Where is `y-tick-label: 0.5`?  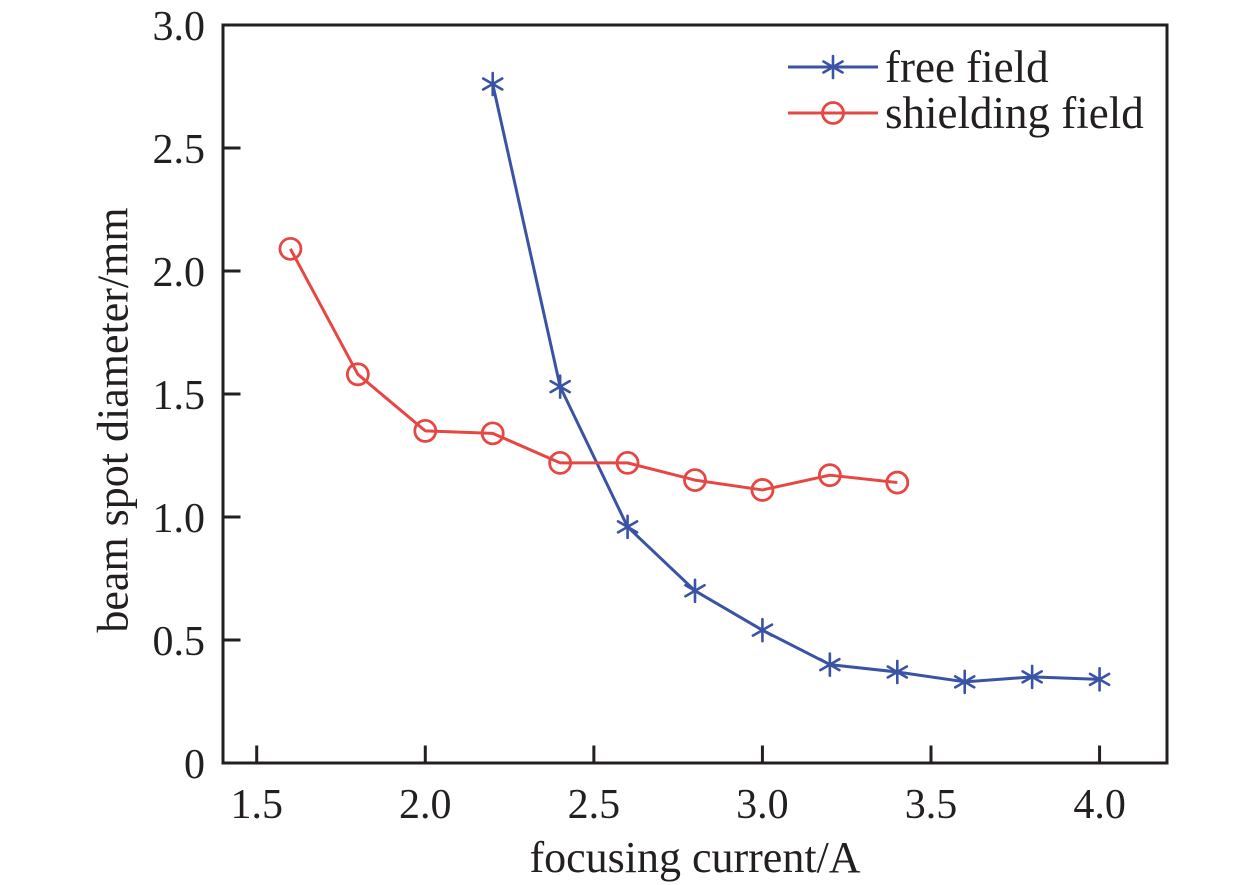
y-tick-label: 0.5 is located at coordinates (179, 642).